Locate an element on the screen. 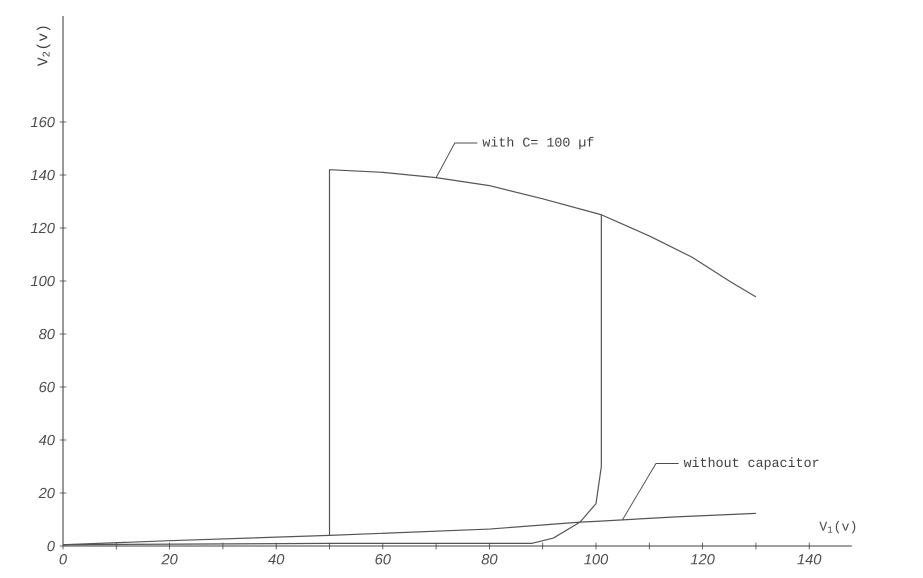  x-tick-label: 140 is located at coordinates (809, 559).